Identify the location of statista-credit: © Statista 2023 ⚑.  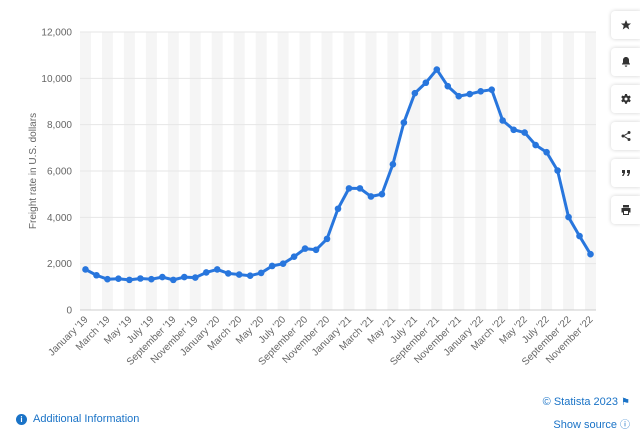
(586, 403).